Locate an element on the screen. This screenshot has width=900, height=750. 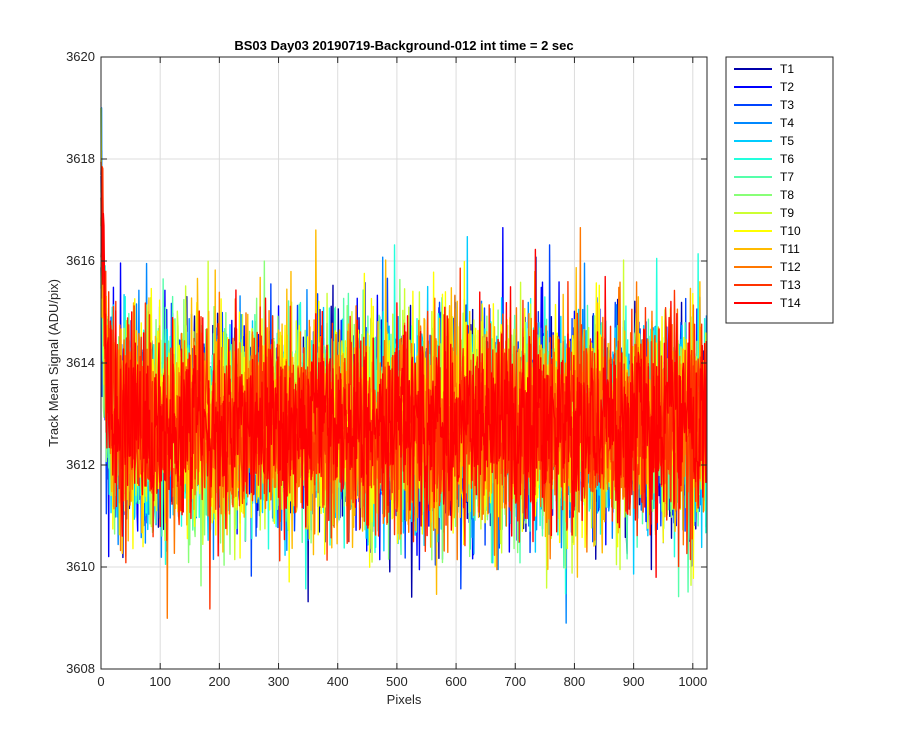
y-tick-label: 3618 is located at coordinates (80, 158).